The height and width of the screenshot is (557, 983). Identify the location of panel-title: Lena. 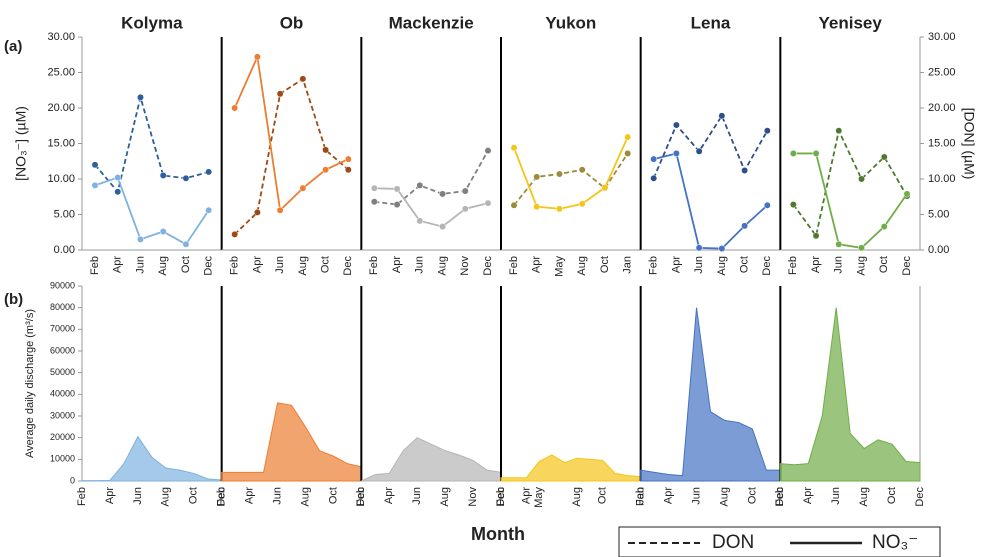
(711, 22).